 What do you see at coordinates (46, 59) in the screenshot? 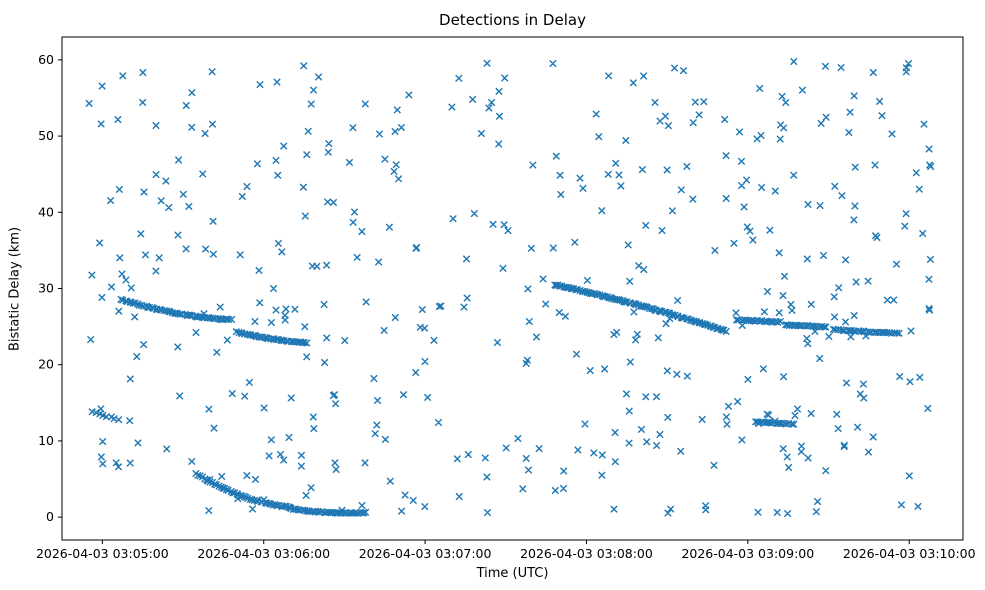
I see `y-tick-label: 60` at bounding box center [46, 59].